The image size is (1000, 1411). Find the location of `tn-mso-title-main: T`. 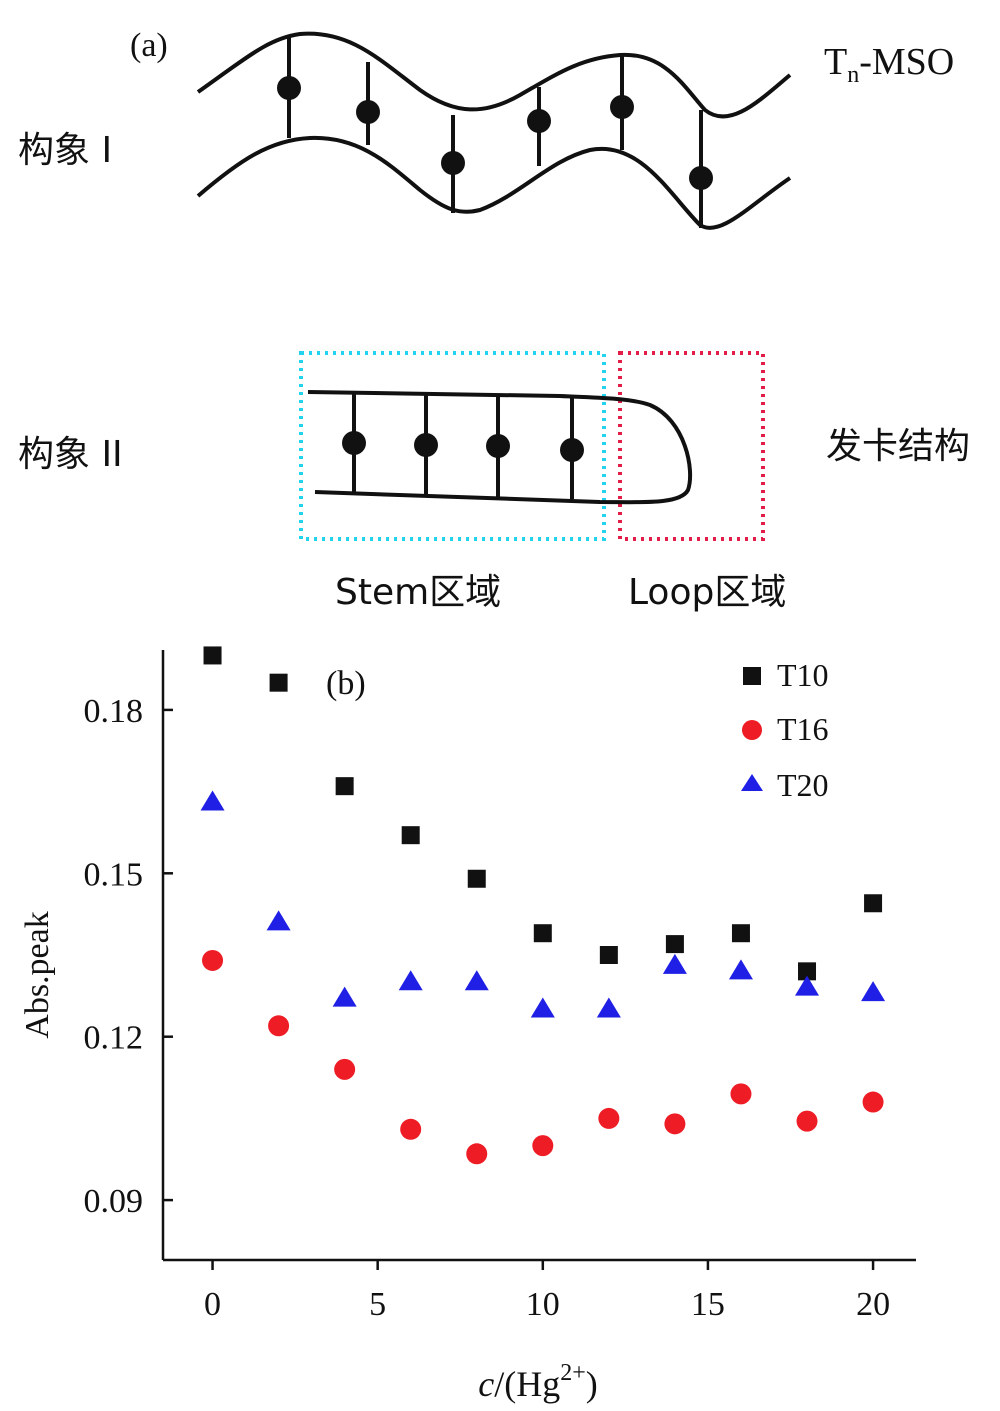

tn-mso-title-main: T is located at coordinates (835, 62).